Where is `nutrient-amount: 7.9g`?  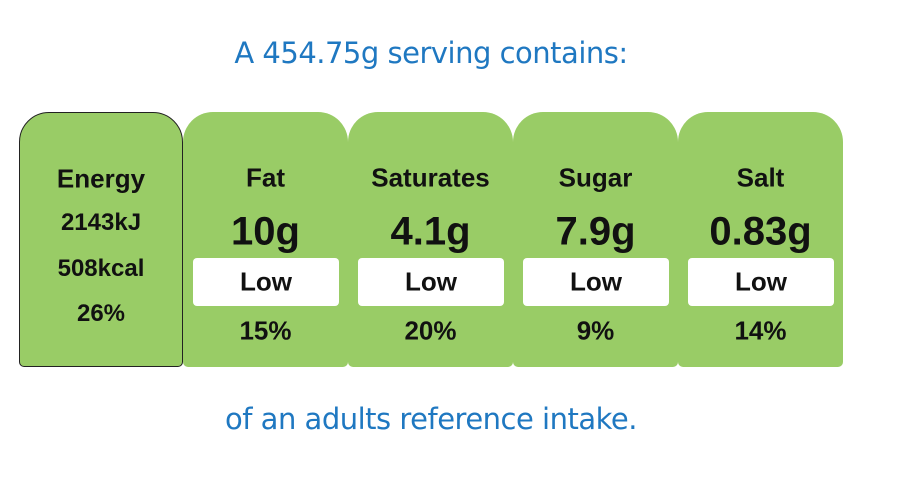 nutrient-amount: 7.9g is located at coordinates (595, 231).